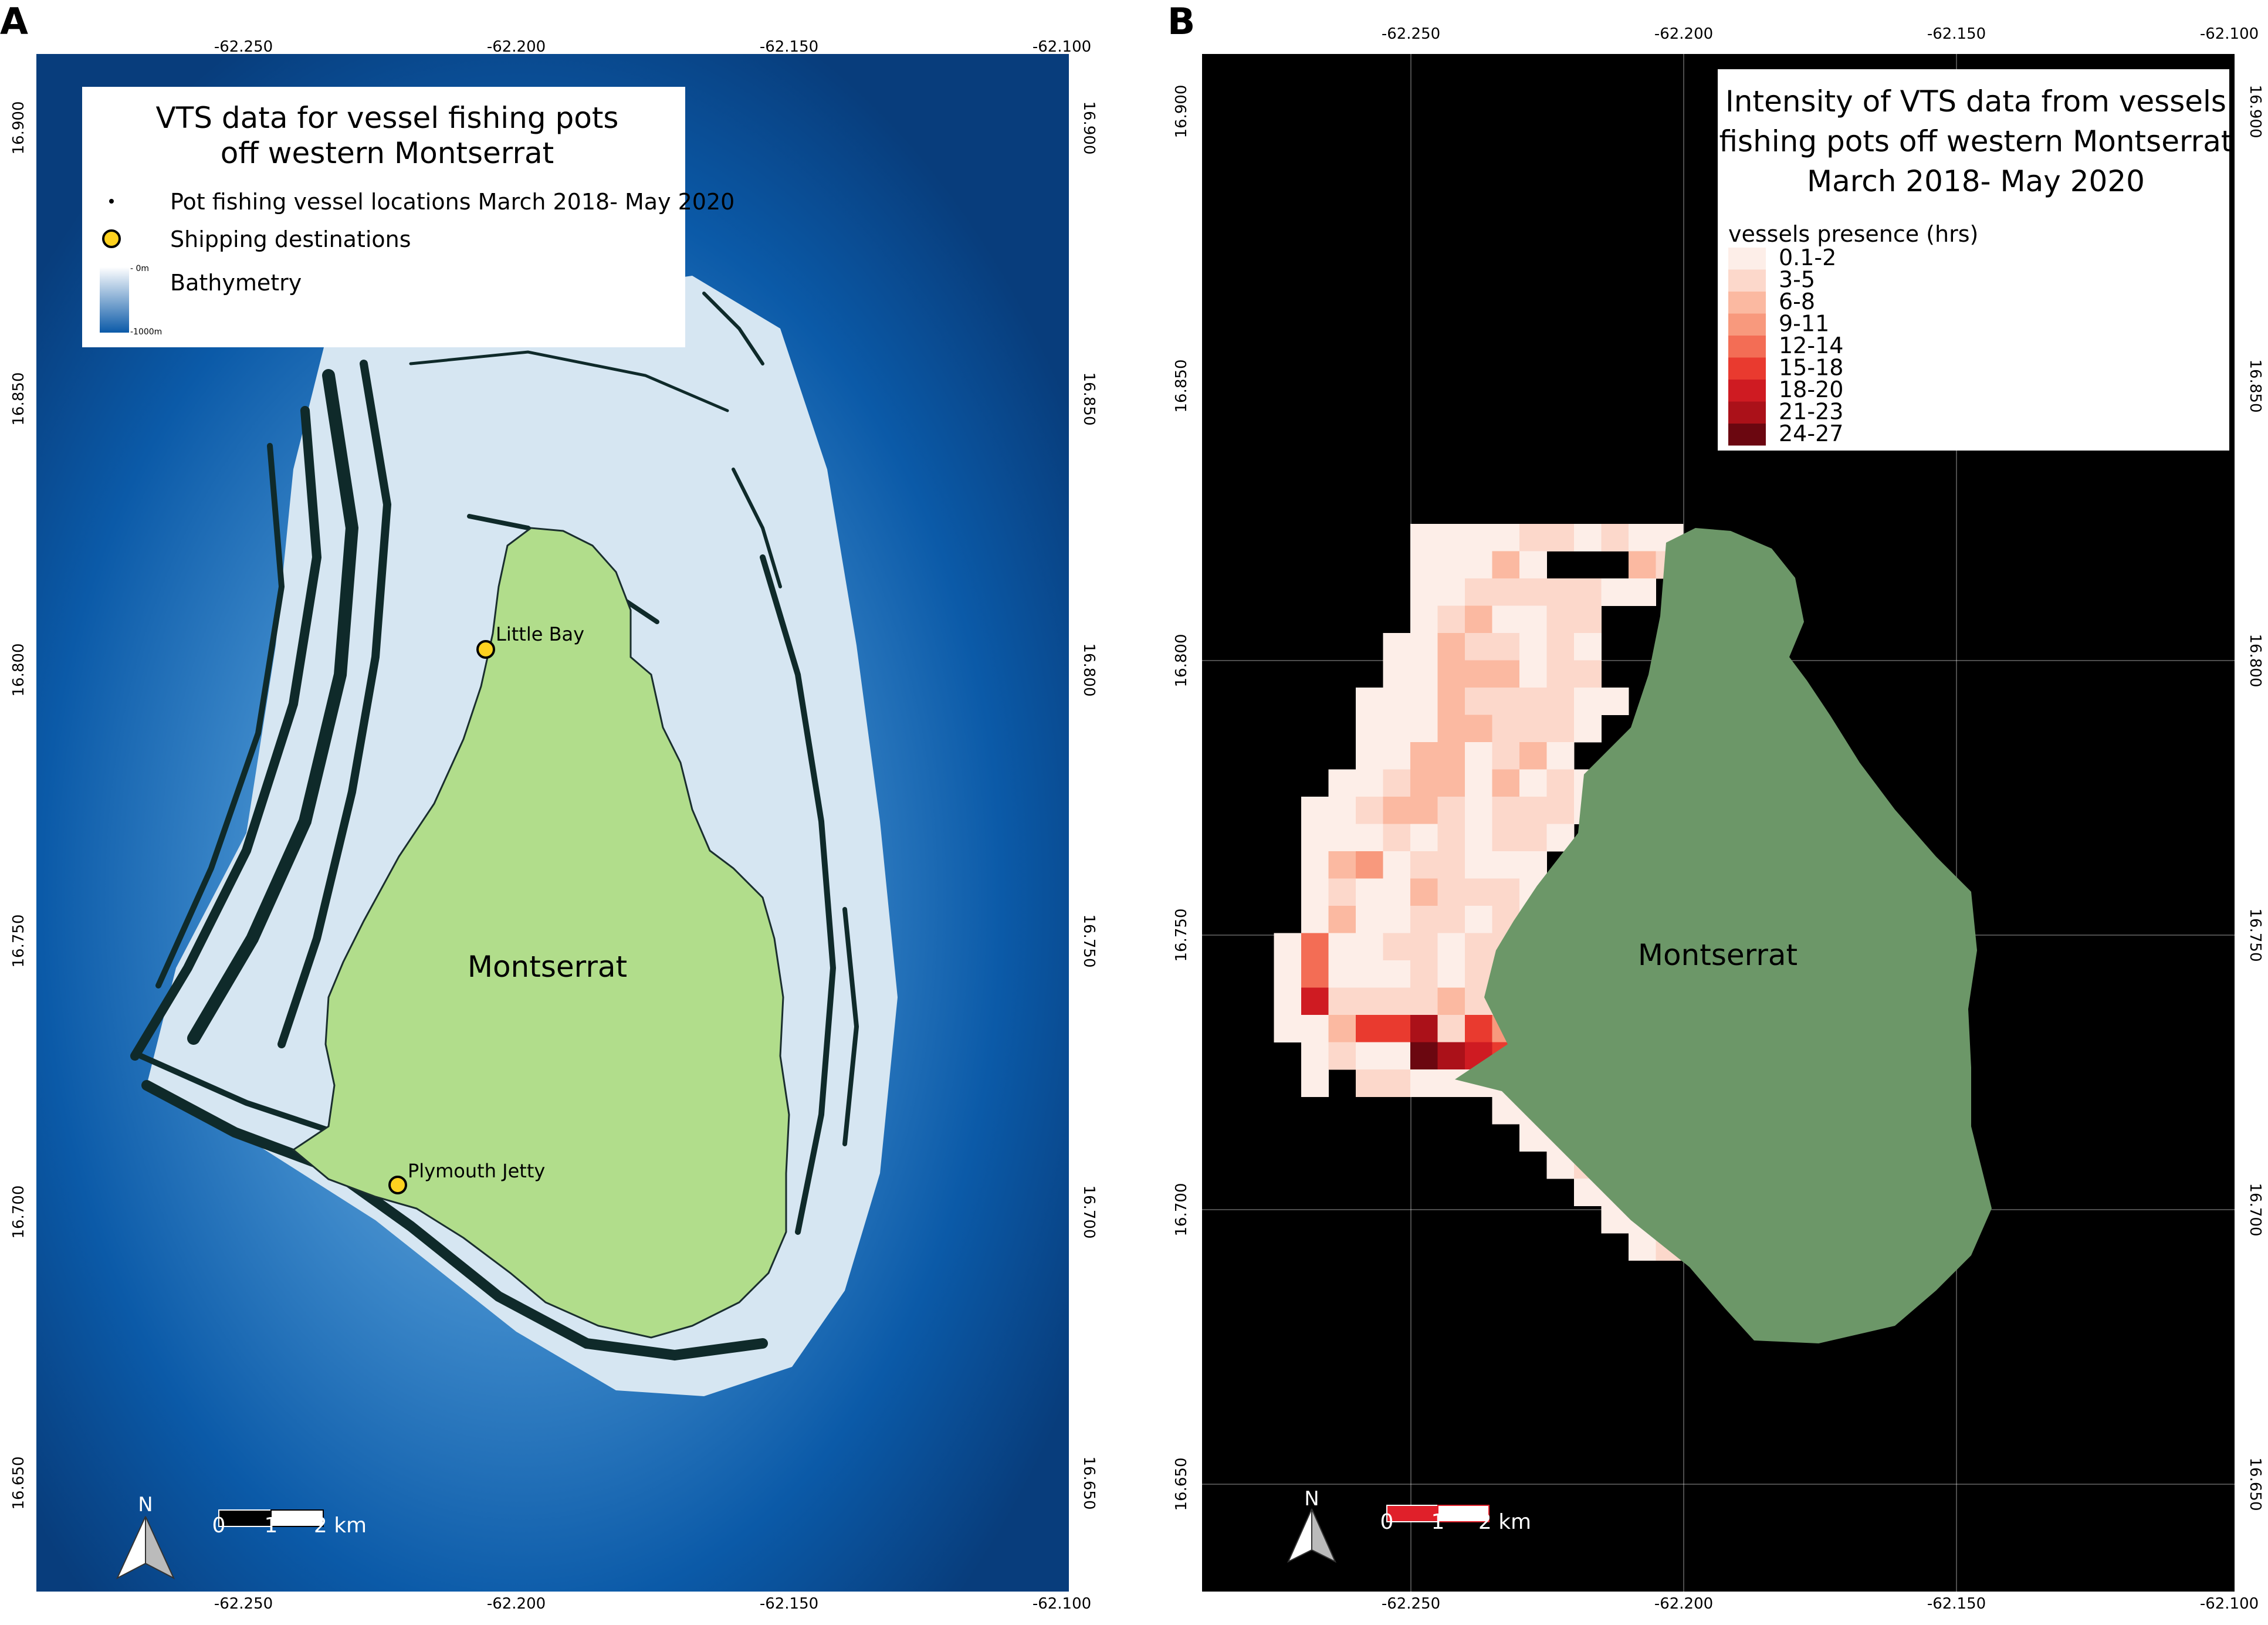 This screenshot has height=1625, width=2268. Describe the element at coordinates (1975, 101) in the screenshot. I see `legend-title-line1: Intensity of VTS data from vessels` at that location.